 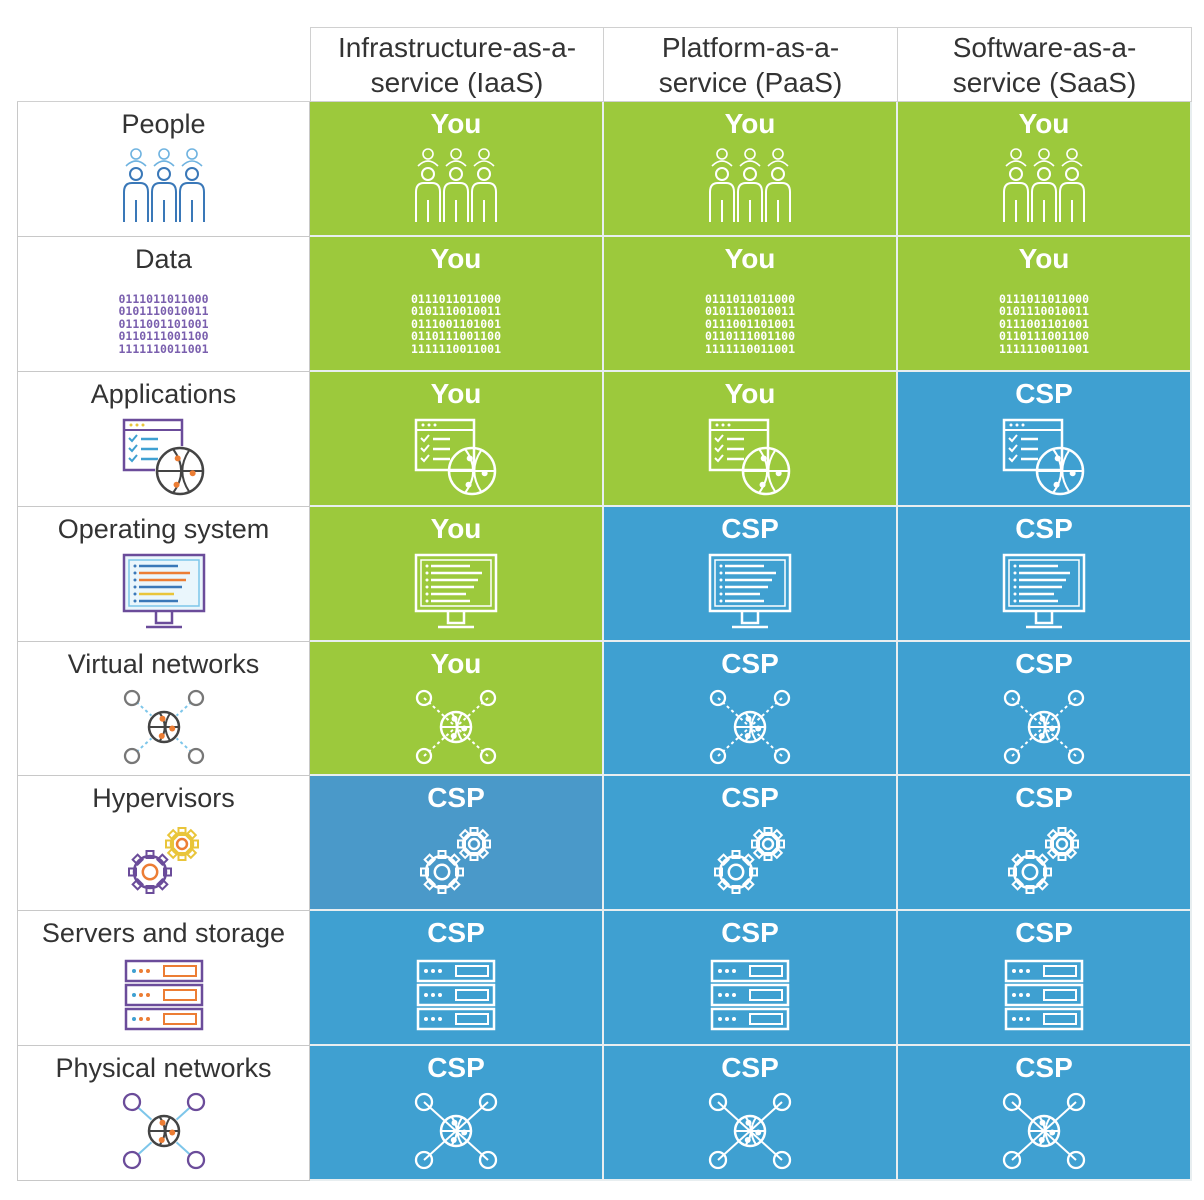 What do you see at coordinates (1045, 64) in the screenshot?
I see `column-header: Software-as-a-service (SaaS)` at bounding box center [1045, 64].